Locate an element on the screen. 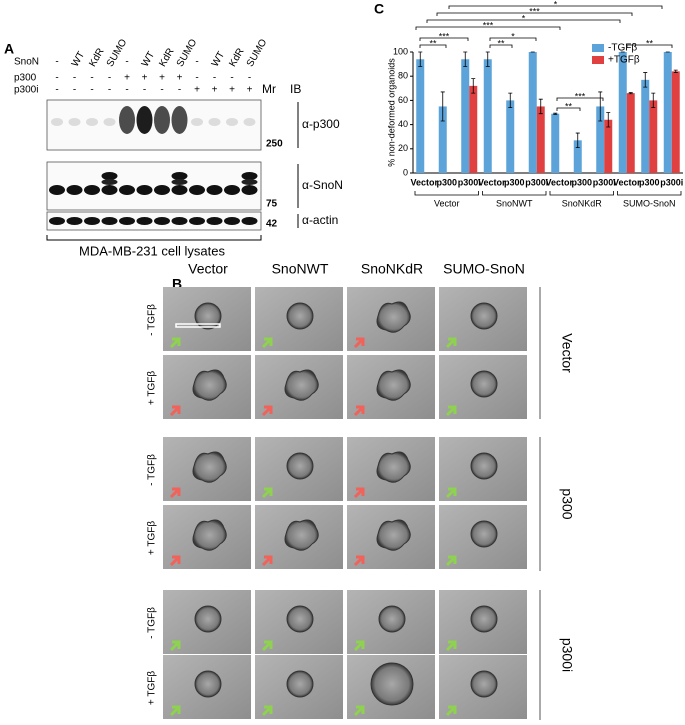 Image resolution: width=685 pixels, height=725 pixels. bracket is located at coordinates (154, 238).